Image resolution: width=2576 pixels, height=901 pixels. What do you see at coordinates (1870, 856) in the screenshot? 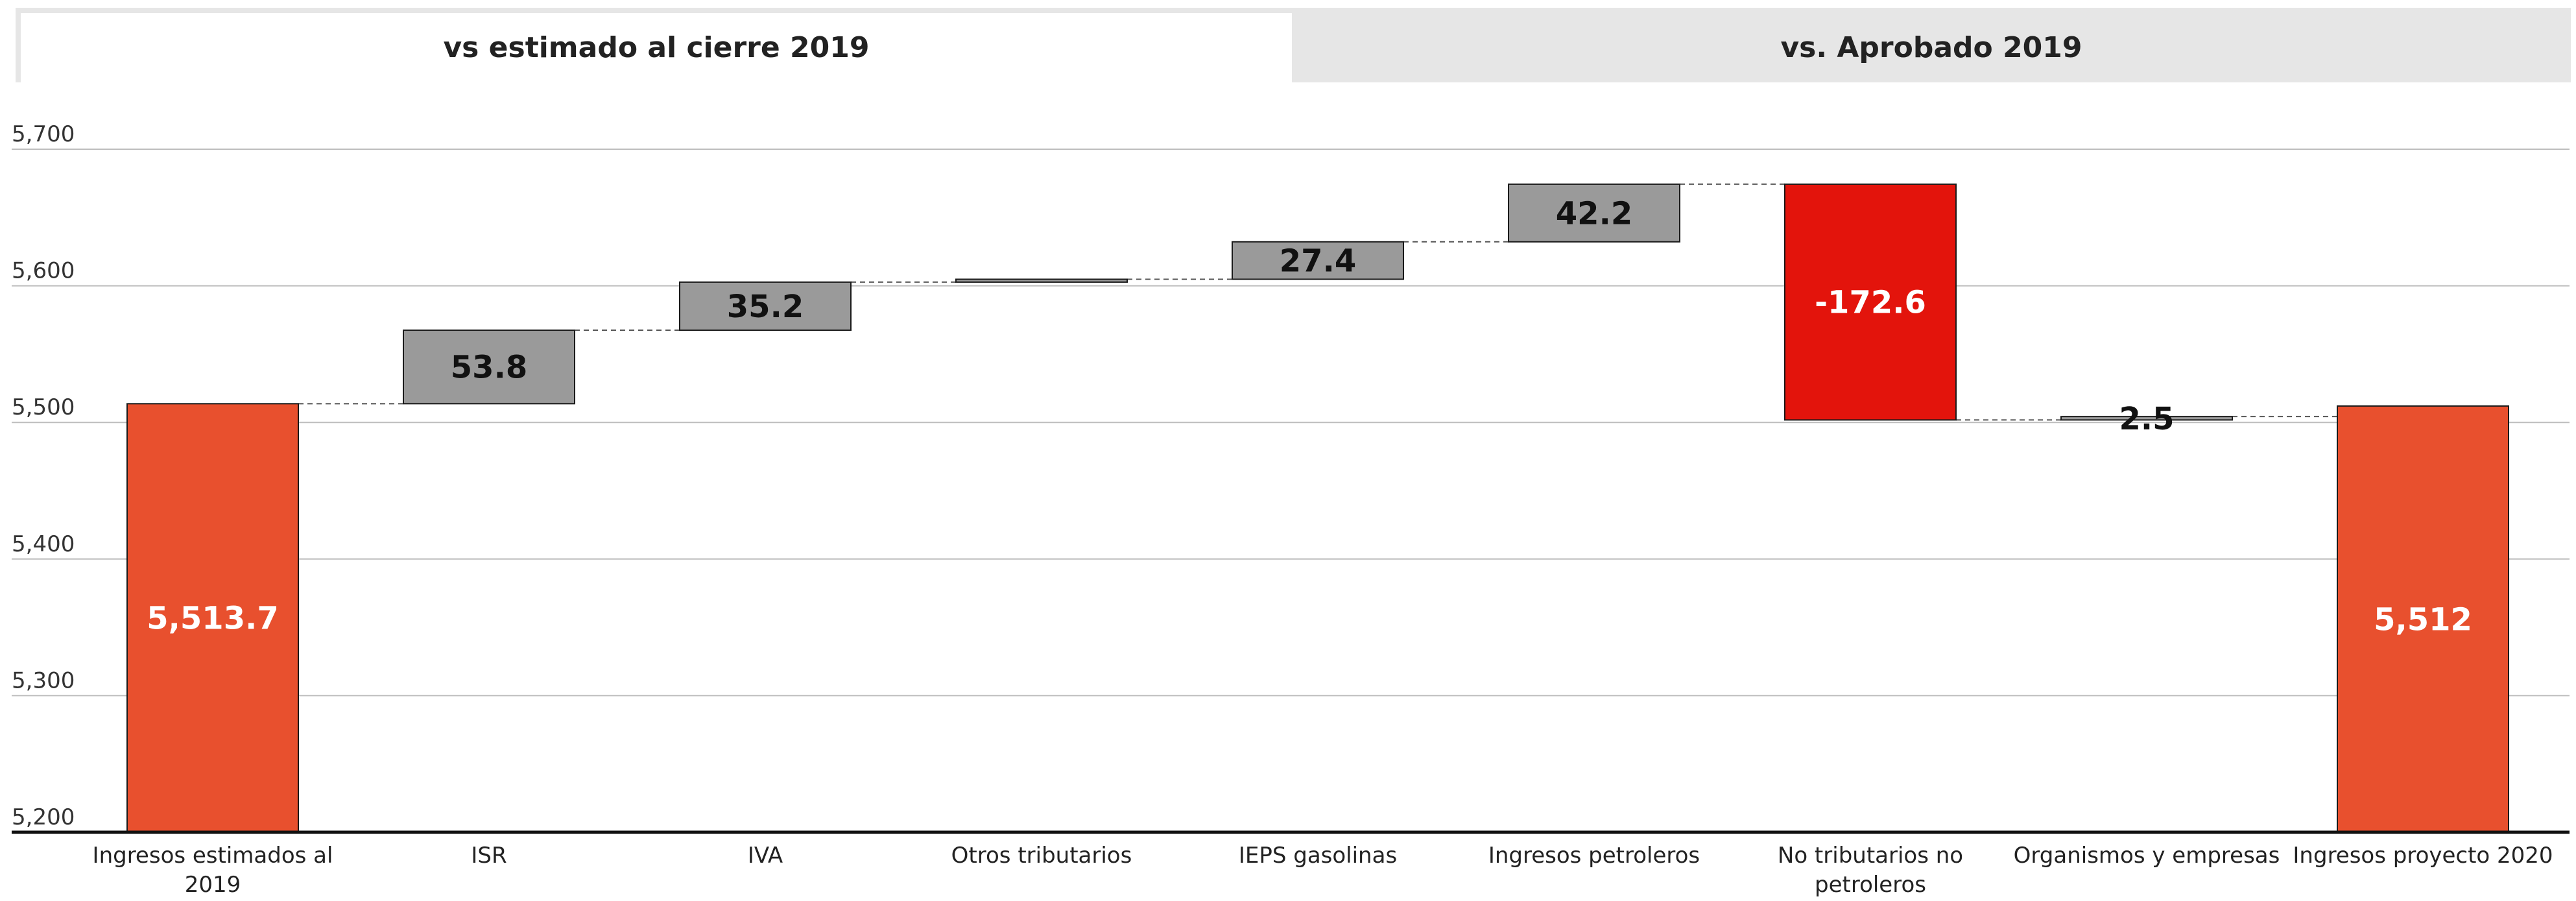
I see `x-category-label: No tributarios no` at bounding box center [1870, 856].